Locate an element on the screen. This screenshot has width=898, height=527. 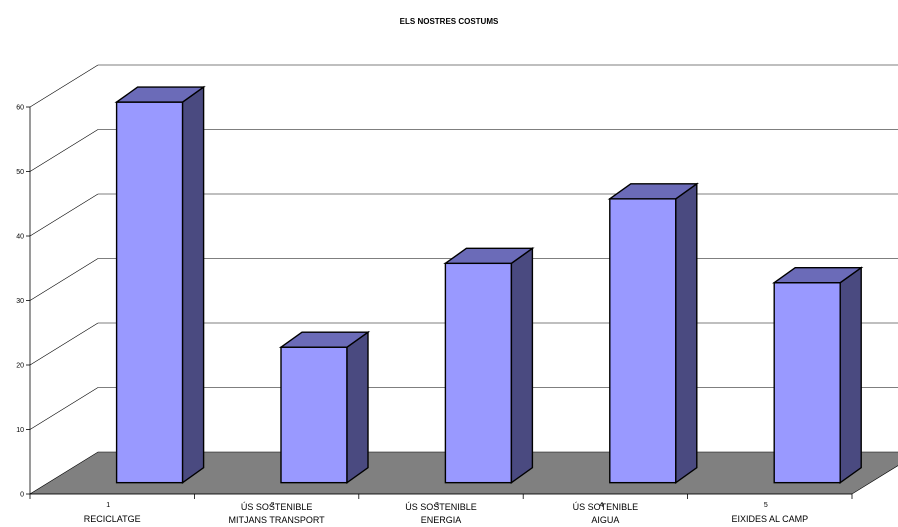
category-index: 4 is located at coordinates (601, 505).